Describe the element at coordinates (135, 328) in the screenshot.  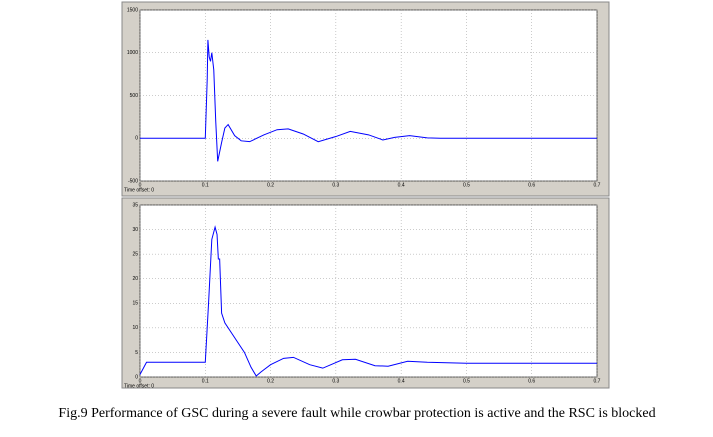
I see `y-tick-label: 10` at that location.